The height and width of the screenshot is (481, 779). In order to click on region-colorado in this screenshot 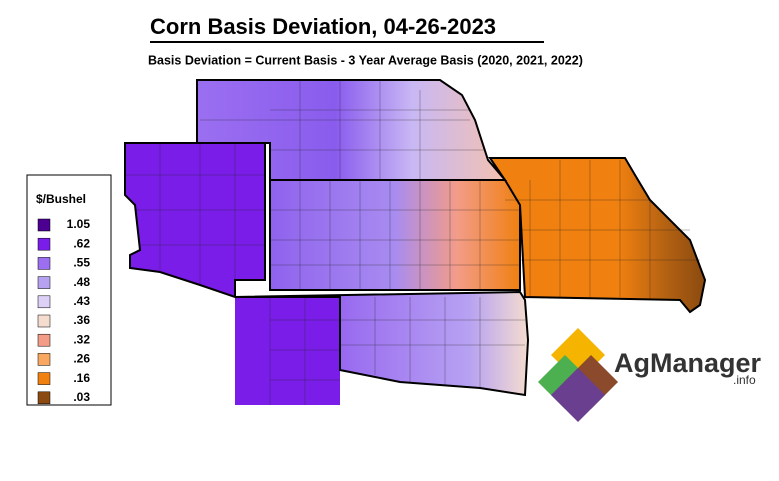, I will do `click(195, 220)`.